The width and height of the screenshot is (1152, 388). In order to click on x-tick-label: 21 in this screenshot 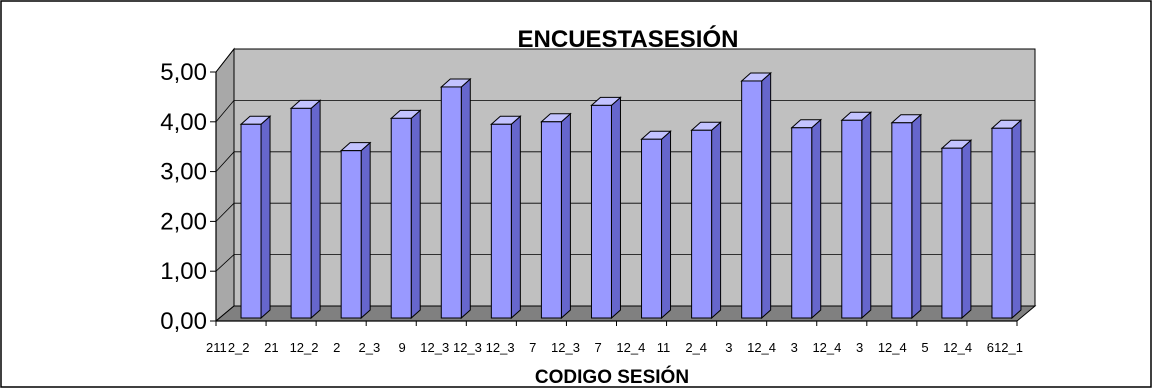, I will do `click(271, 347)`.